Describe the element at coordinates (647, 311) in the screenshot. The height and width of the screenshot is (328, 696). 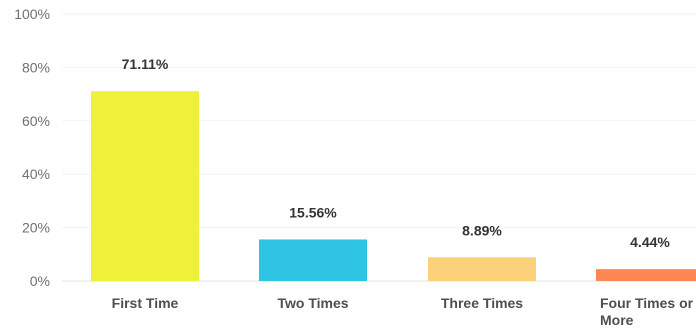
I see `x-tick-label: Four Times or More` at that location.